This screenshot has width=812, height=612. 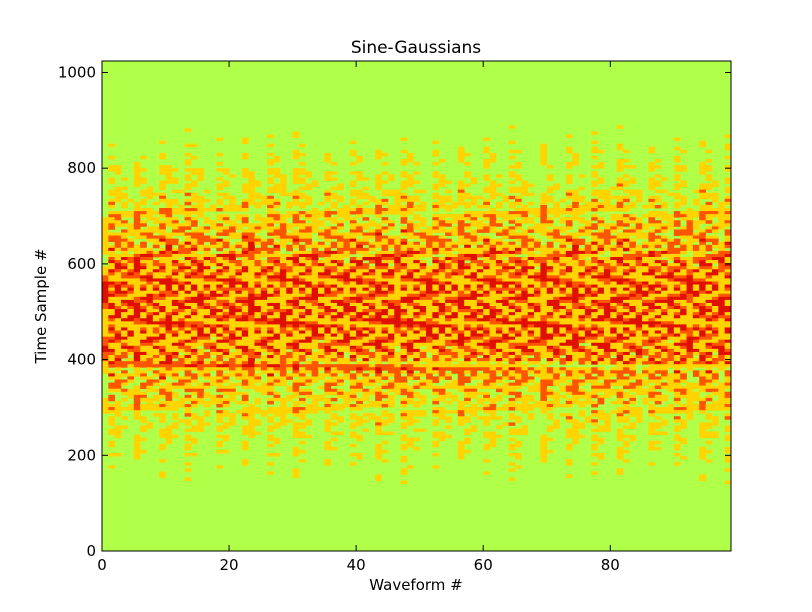 What do you see at coordinates (81, 360) in the screenshot?
I see `y-tick-label: 400` at bounding box center [81, 360].